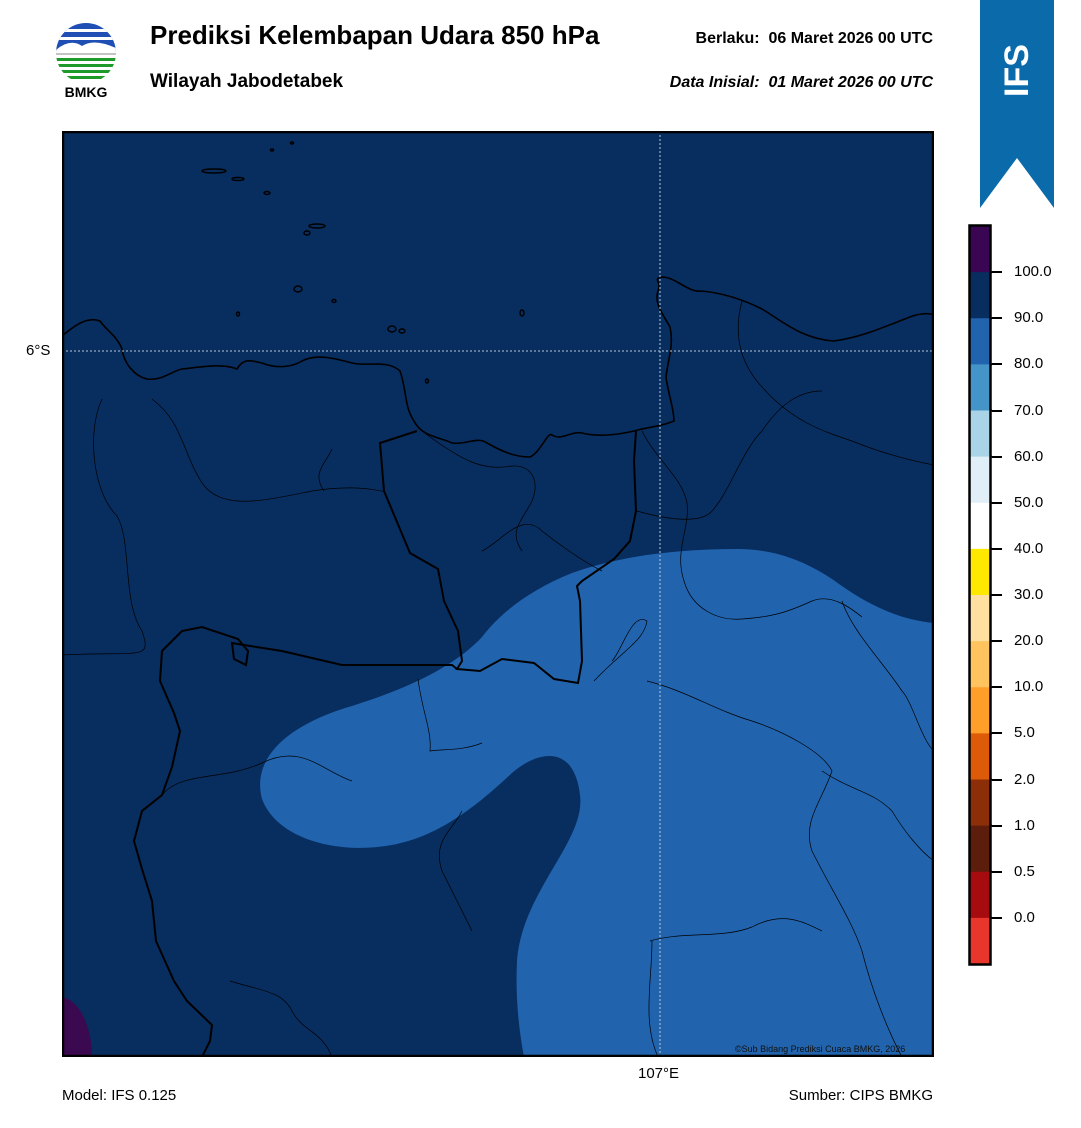  I want to click on colorbar-tick-label: 30.0, so click(1029, 594).